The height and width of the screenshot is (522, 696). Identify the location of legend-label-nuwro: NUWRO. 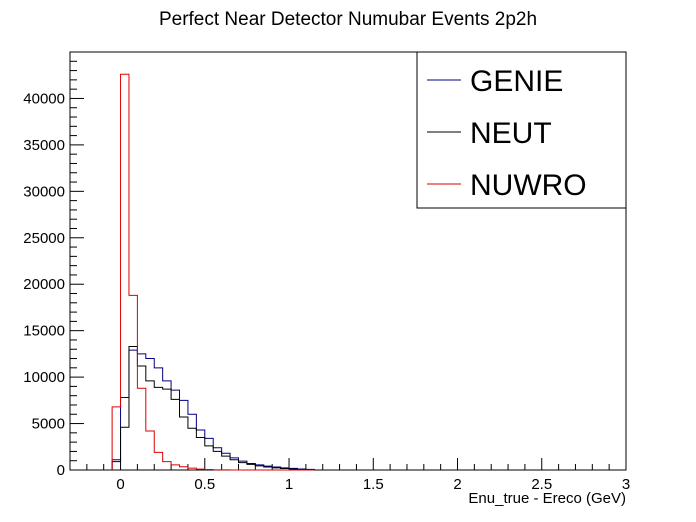
(528, 185).